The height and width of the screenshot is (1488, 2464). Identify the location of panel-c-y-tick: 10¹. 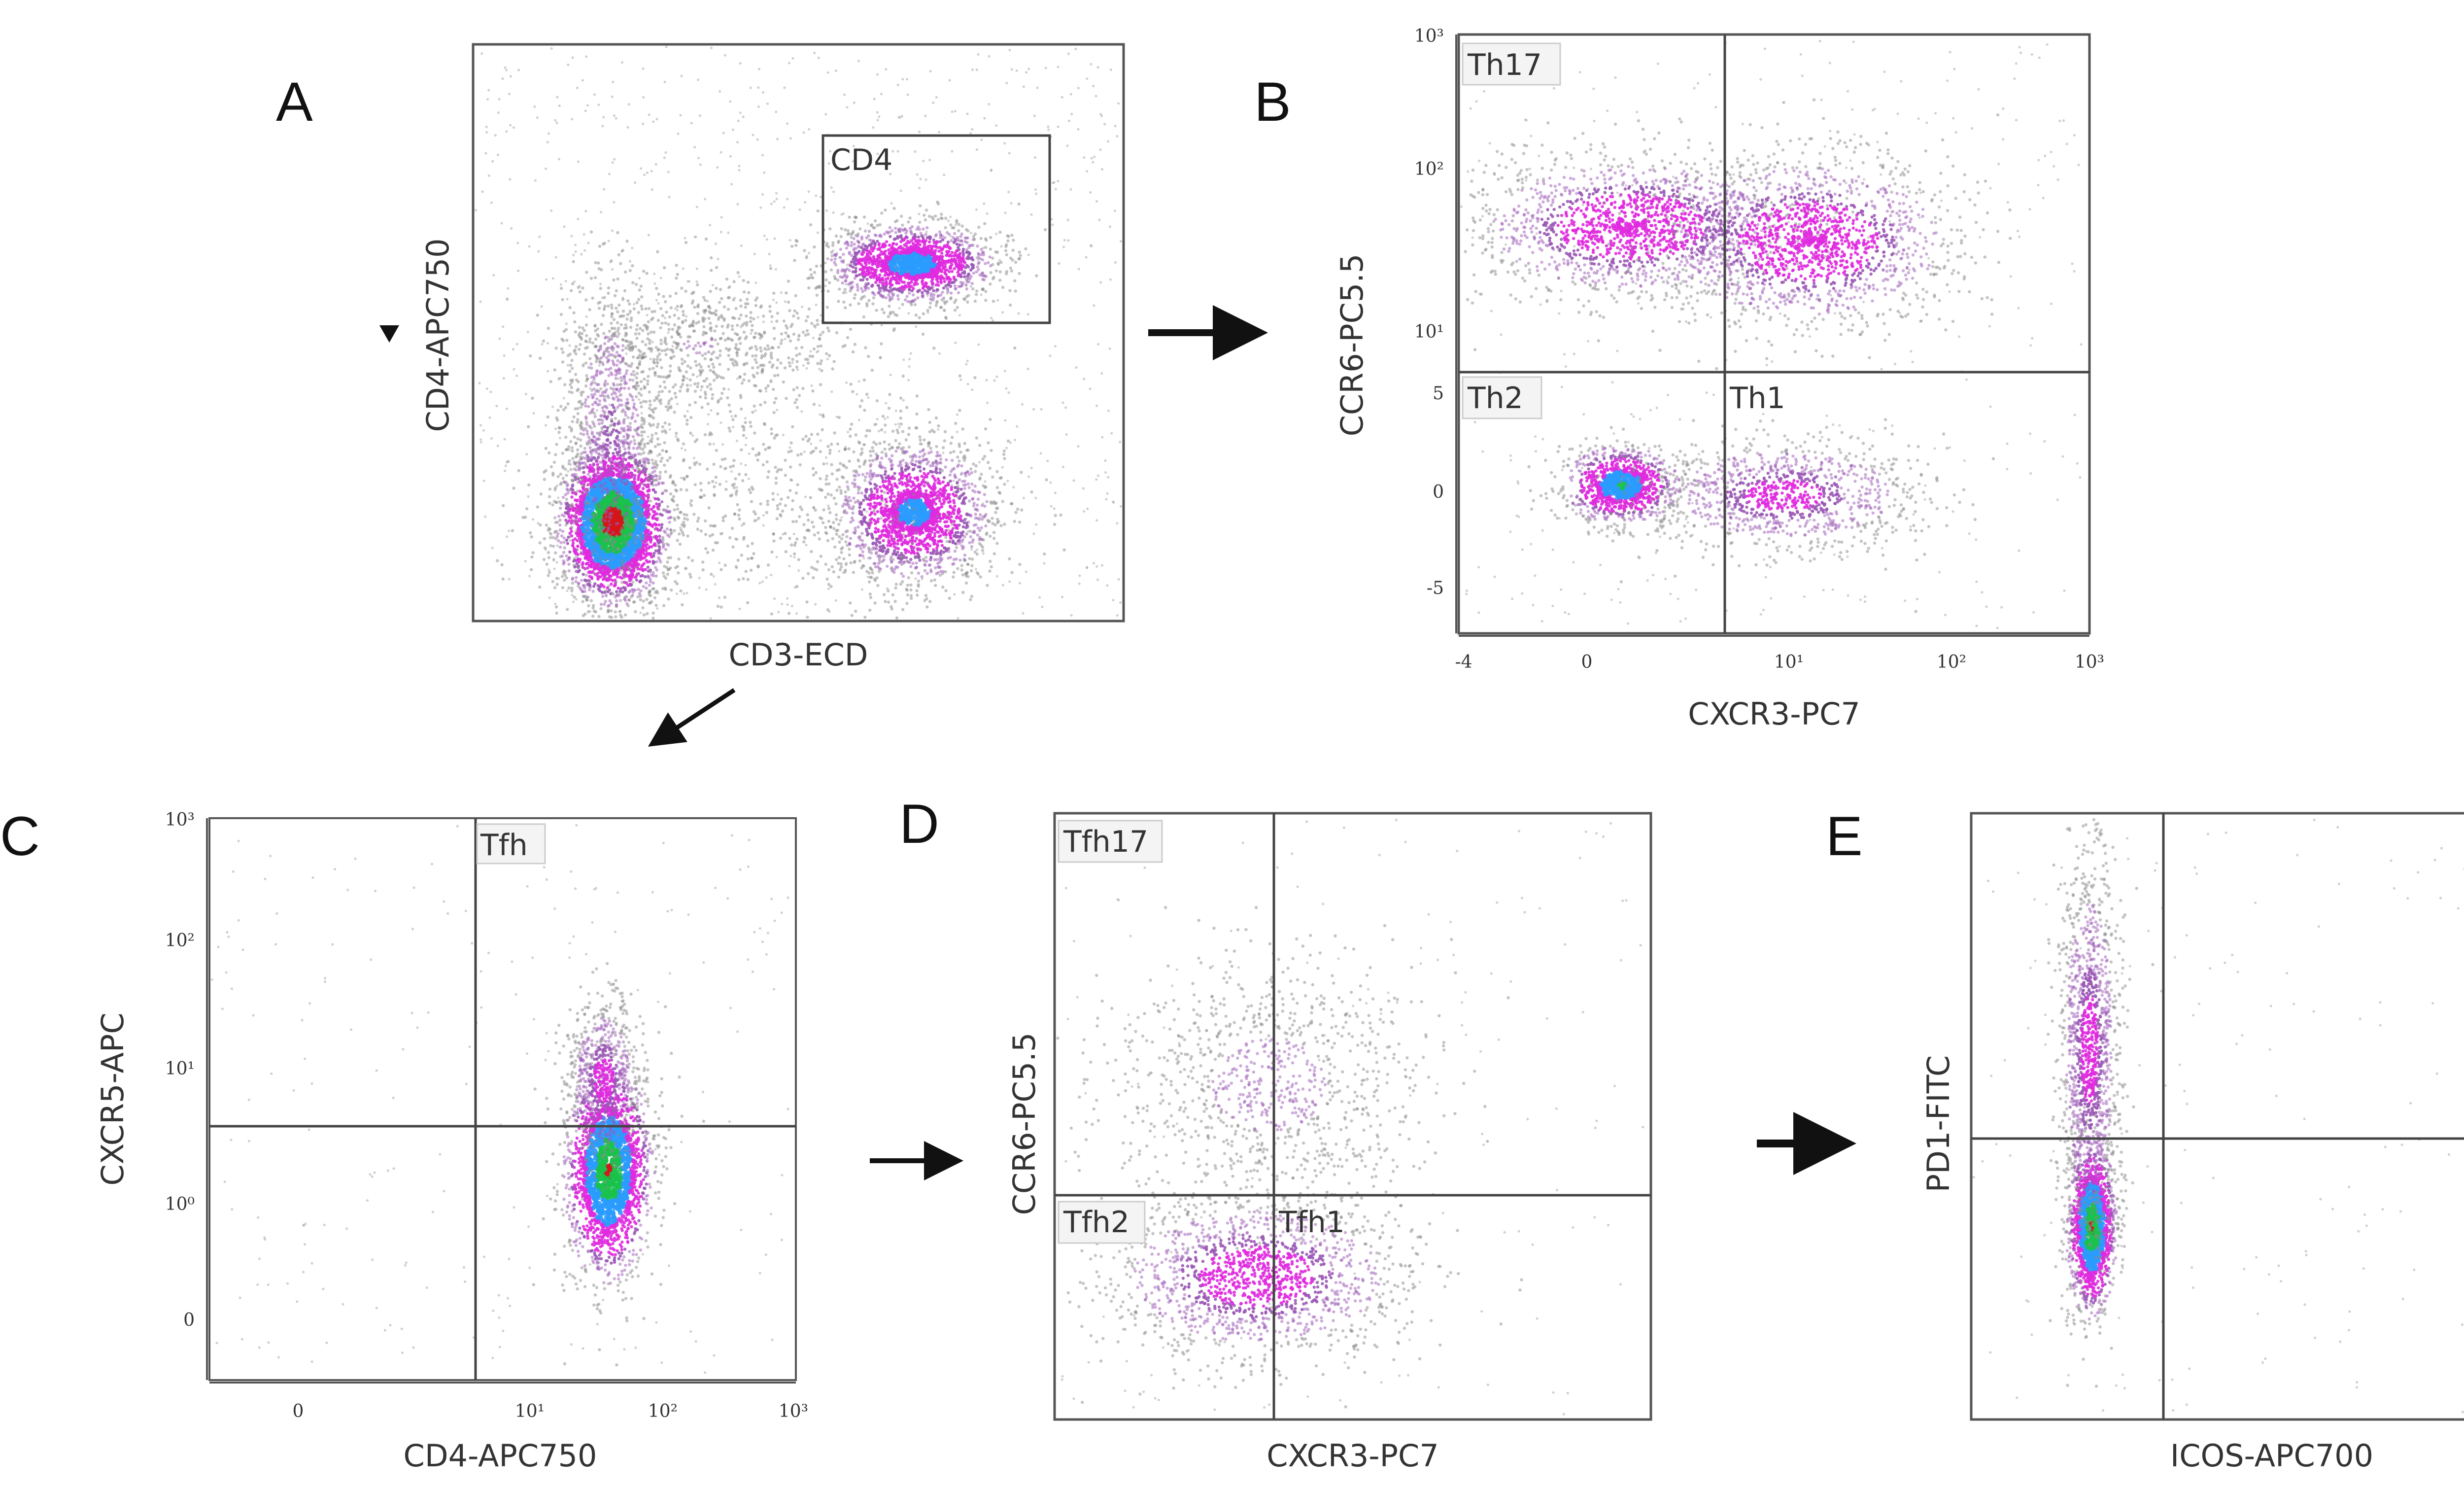
(180, 1069).